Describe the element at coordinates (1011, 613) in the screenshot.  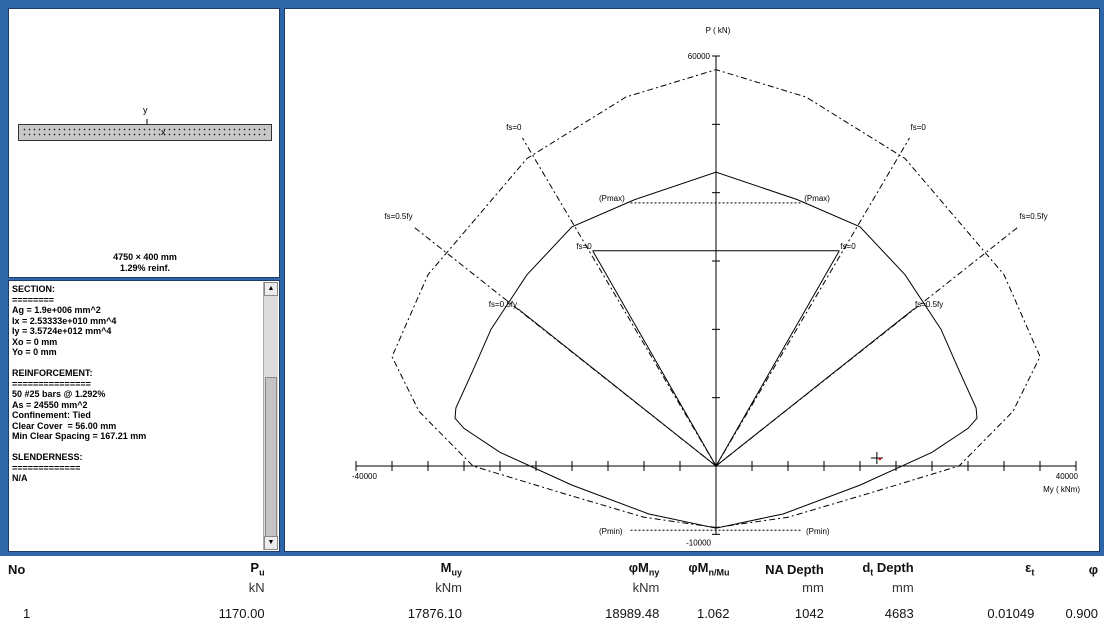
I see `cell-epsilon: 0.01049` at that location.